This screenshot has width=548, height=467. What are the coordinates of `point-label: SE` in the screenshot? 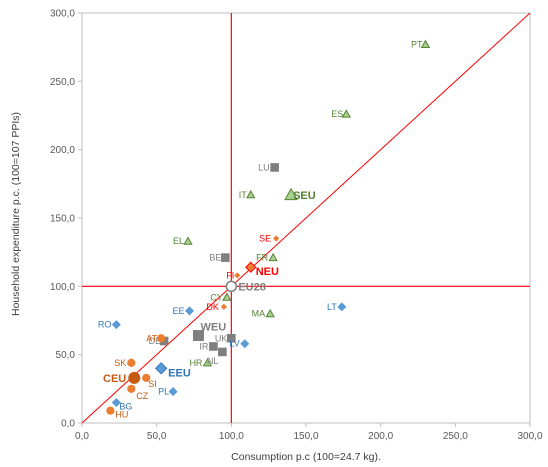 It's located at (265, 239).